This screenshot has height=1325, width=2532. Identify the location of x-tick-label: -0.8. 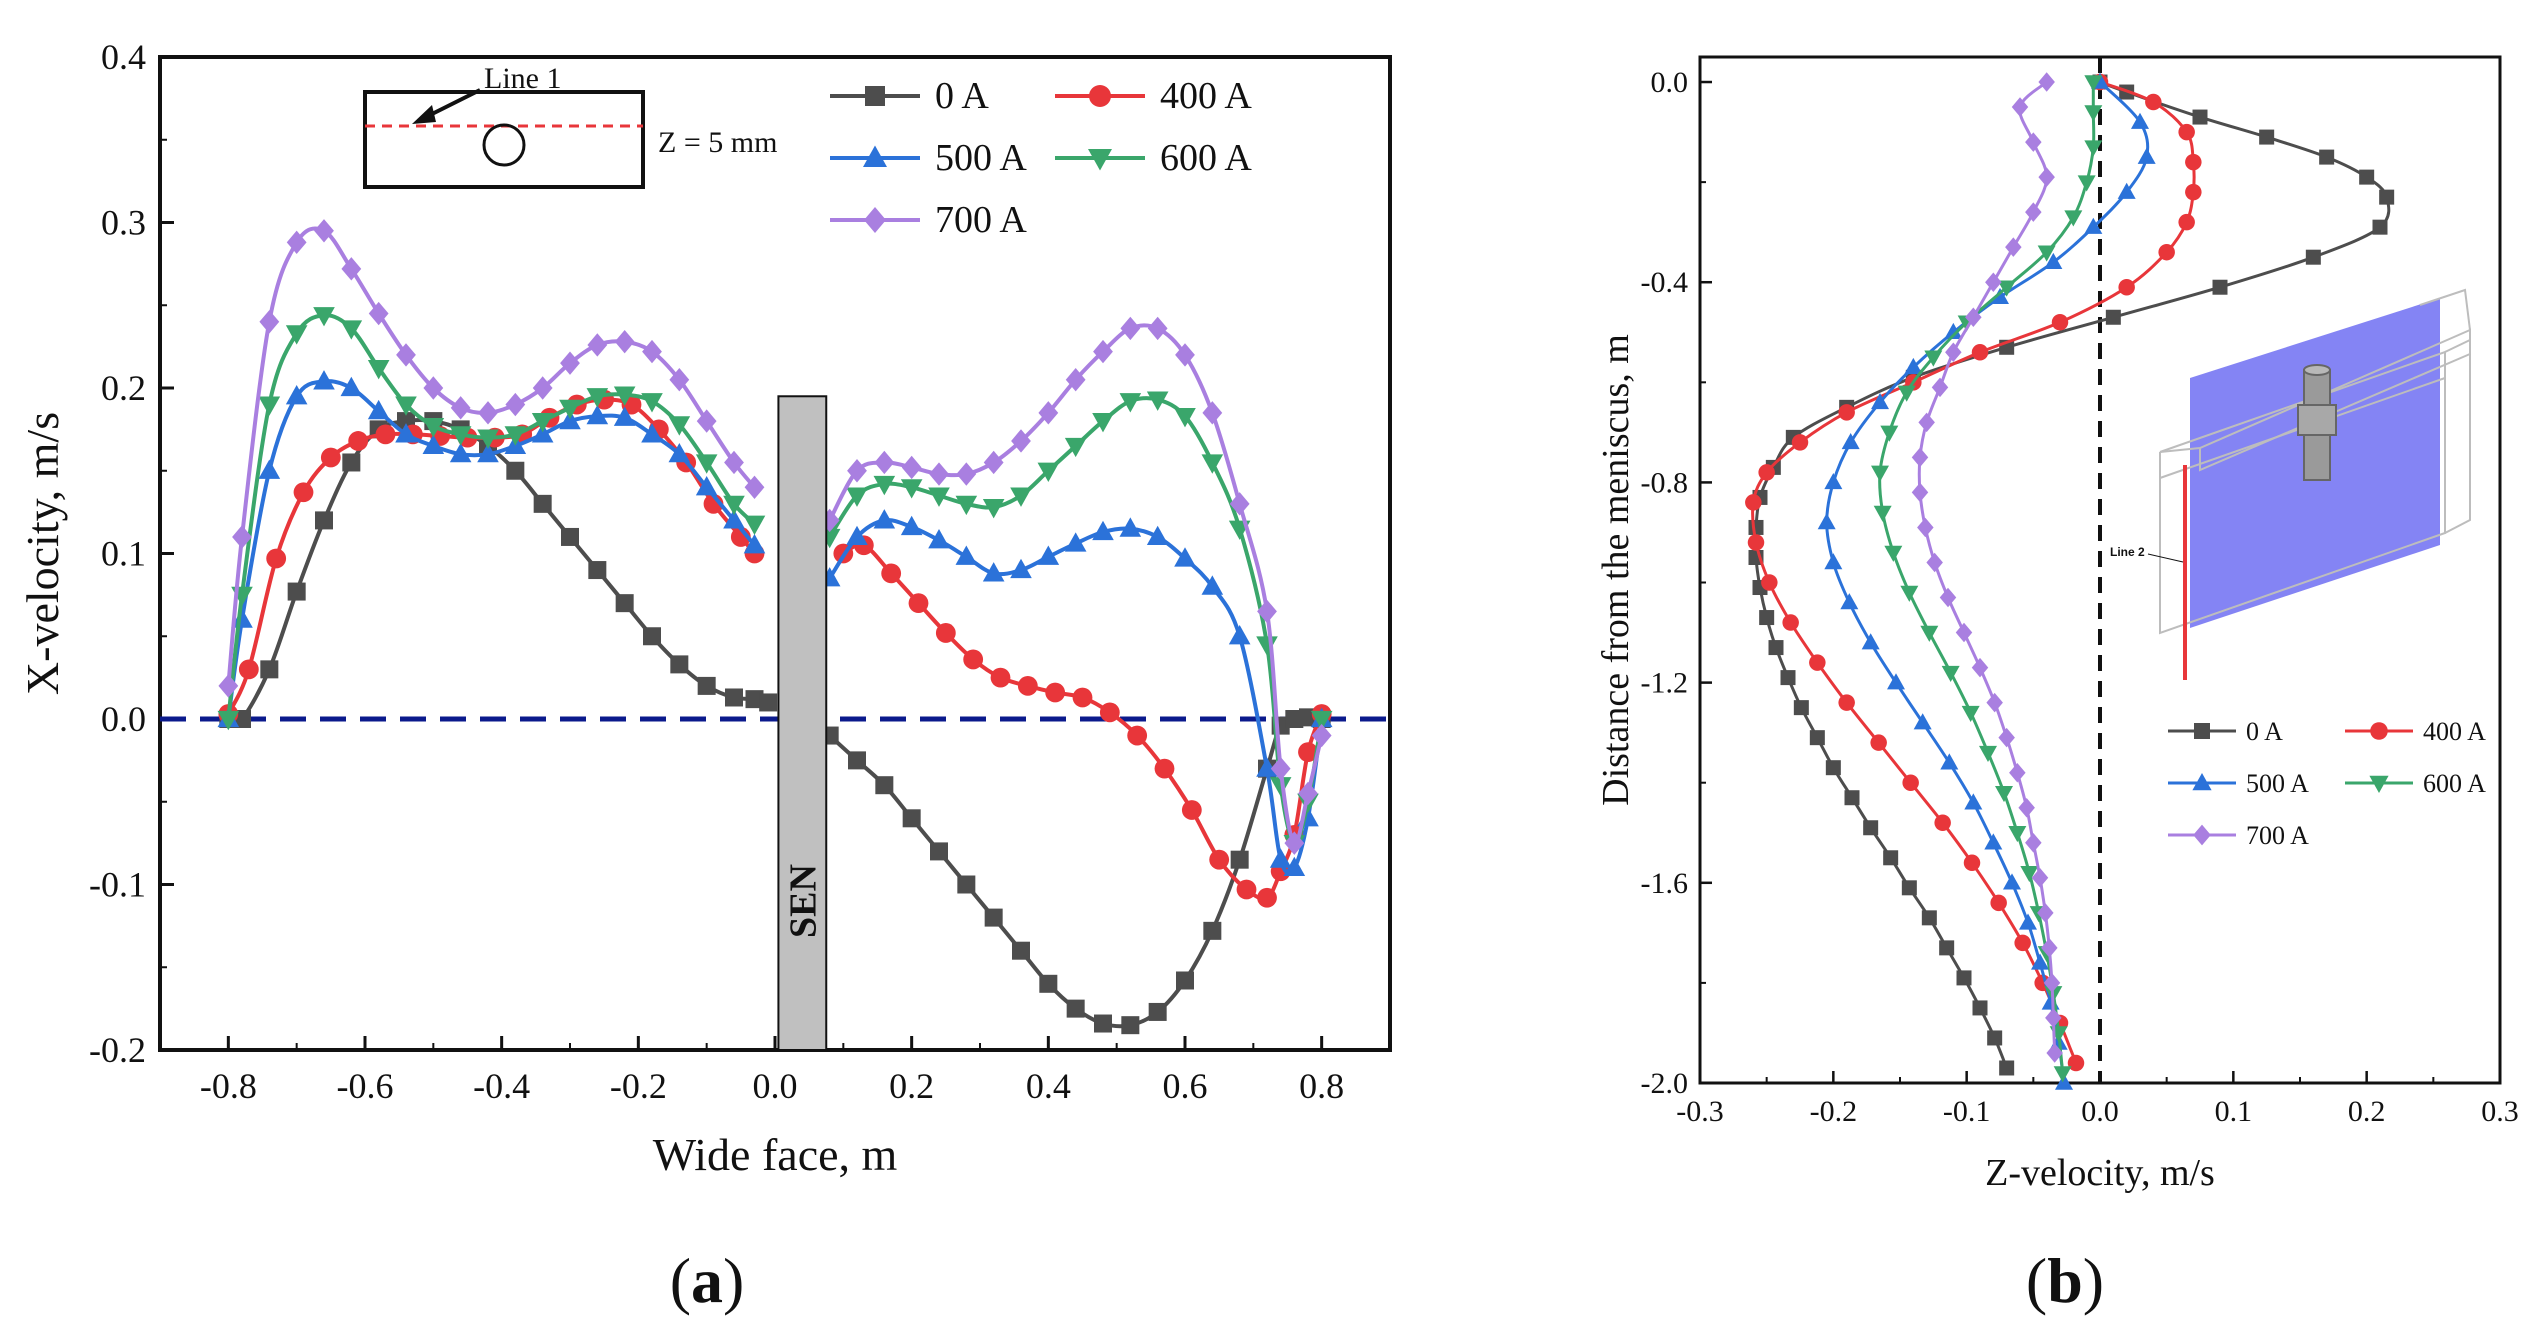
(228, 1086).